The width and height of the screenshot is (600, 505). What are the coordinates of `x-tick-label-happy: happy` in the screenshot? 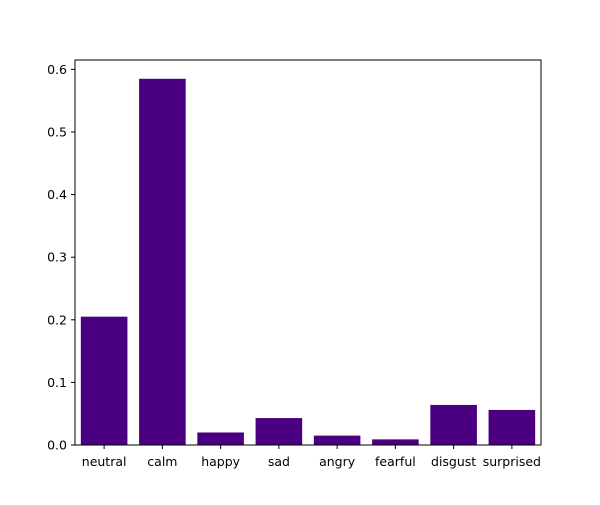 It's located at (220, 461).